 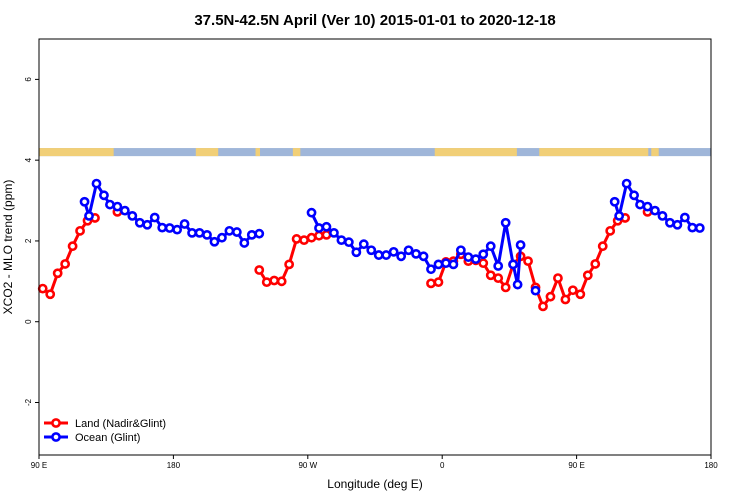 I want to click on legend-marker, so click(x=56, y=423).